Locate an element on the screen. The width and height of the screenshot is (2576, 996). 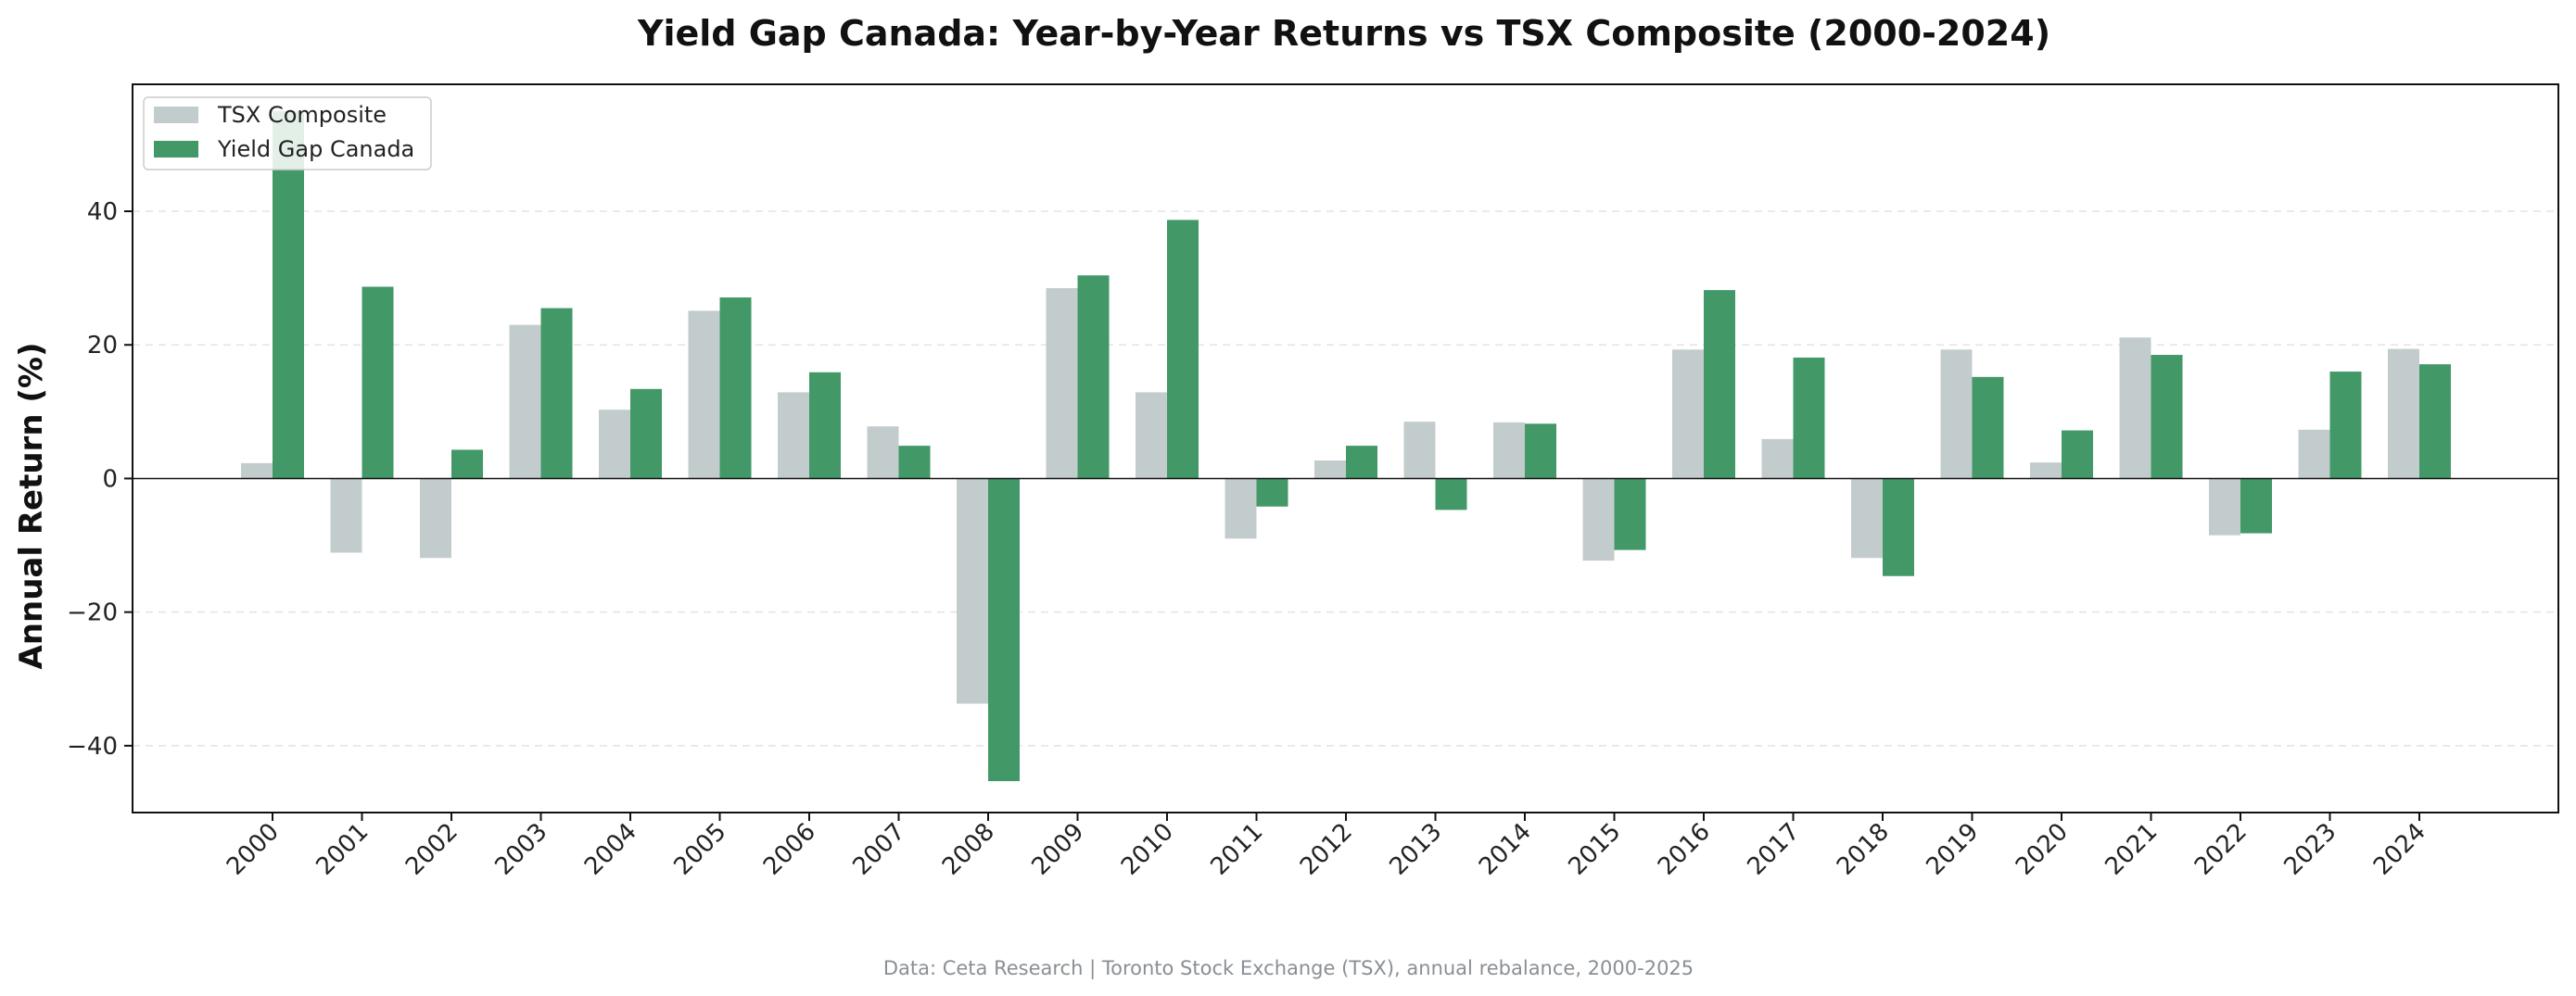
x-tick-label: 2019 is located at coordinates (1952, 850).